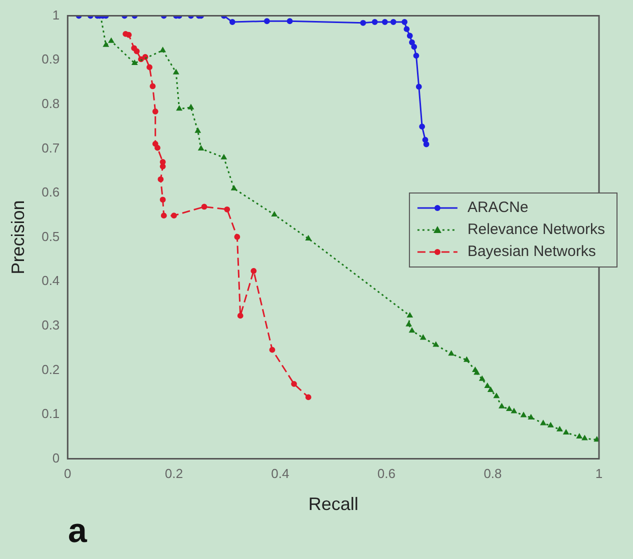 The width and height of the screenshot is (633, 559). Describe the element at coordinates (333, 504) in the screenshot. I see `x-axis-title: Recall` at that location.